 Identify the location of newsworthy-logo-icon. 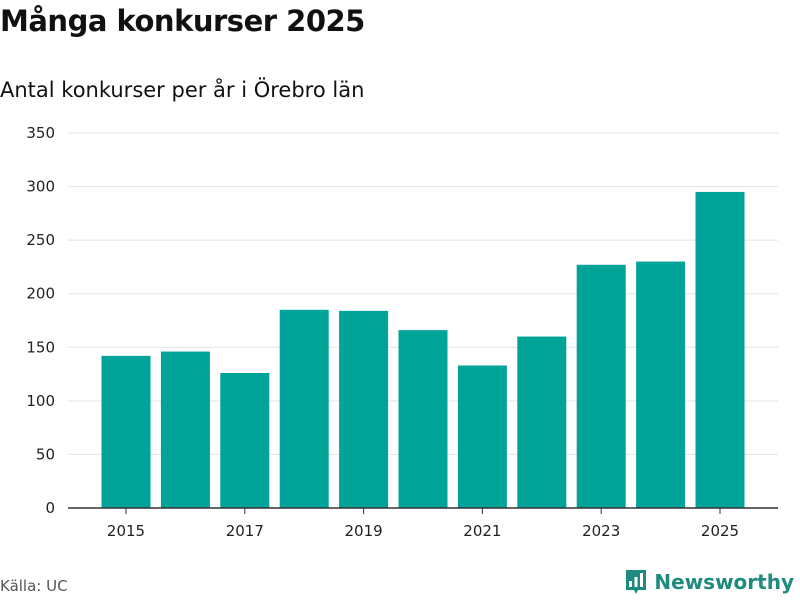
(636, 582).